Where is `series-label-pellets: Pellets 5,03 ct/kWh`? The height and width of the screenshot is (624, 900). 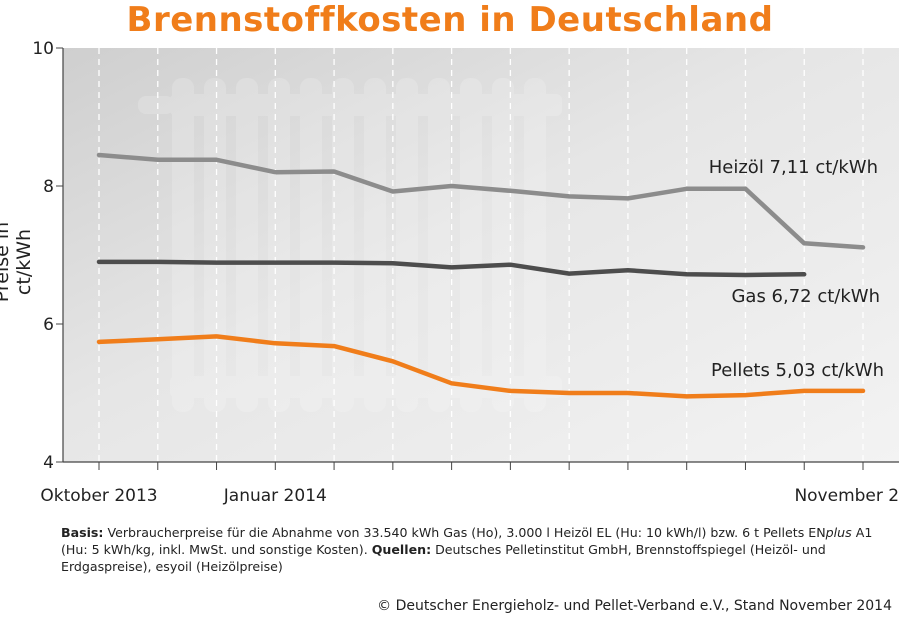 series-label-pellets: Pellets 5,03 ct/kWh is located at coordinates (797, 370).